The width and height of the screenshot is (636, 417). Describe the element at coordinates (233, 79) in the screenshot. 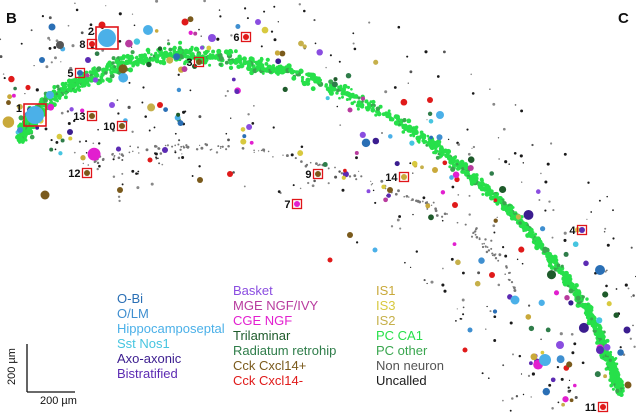

I see `interneuron-point-bistratified` at that location.